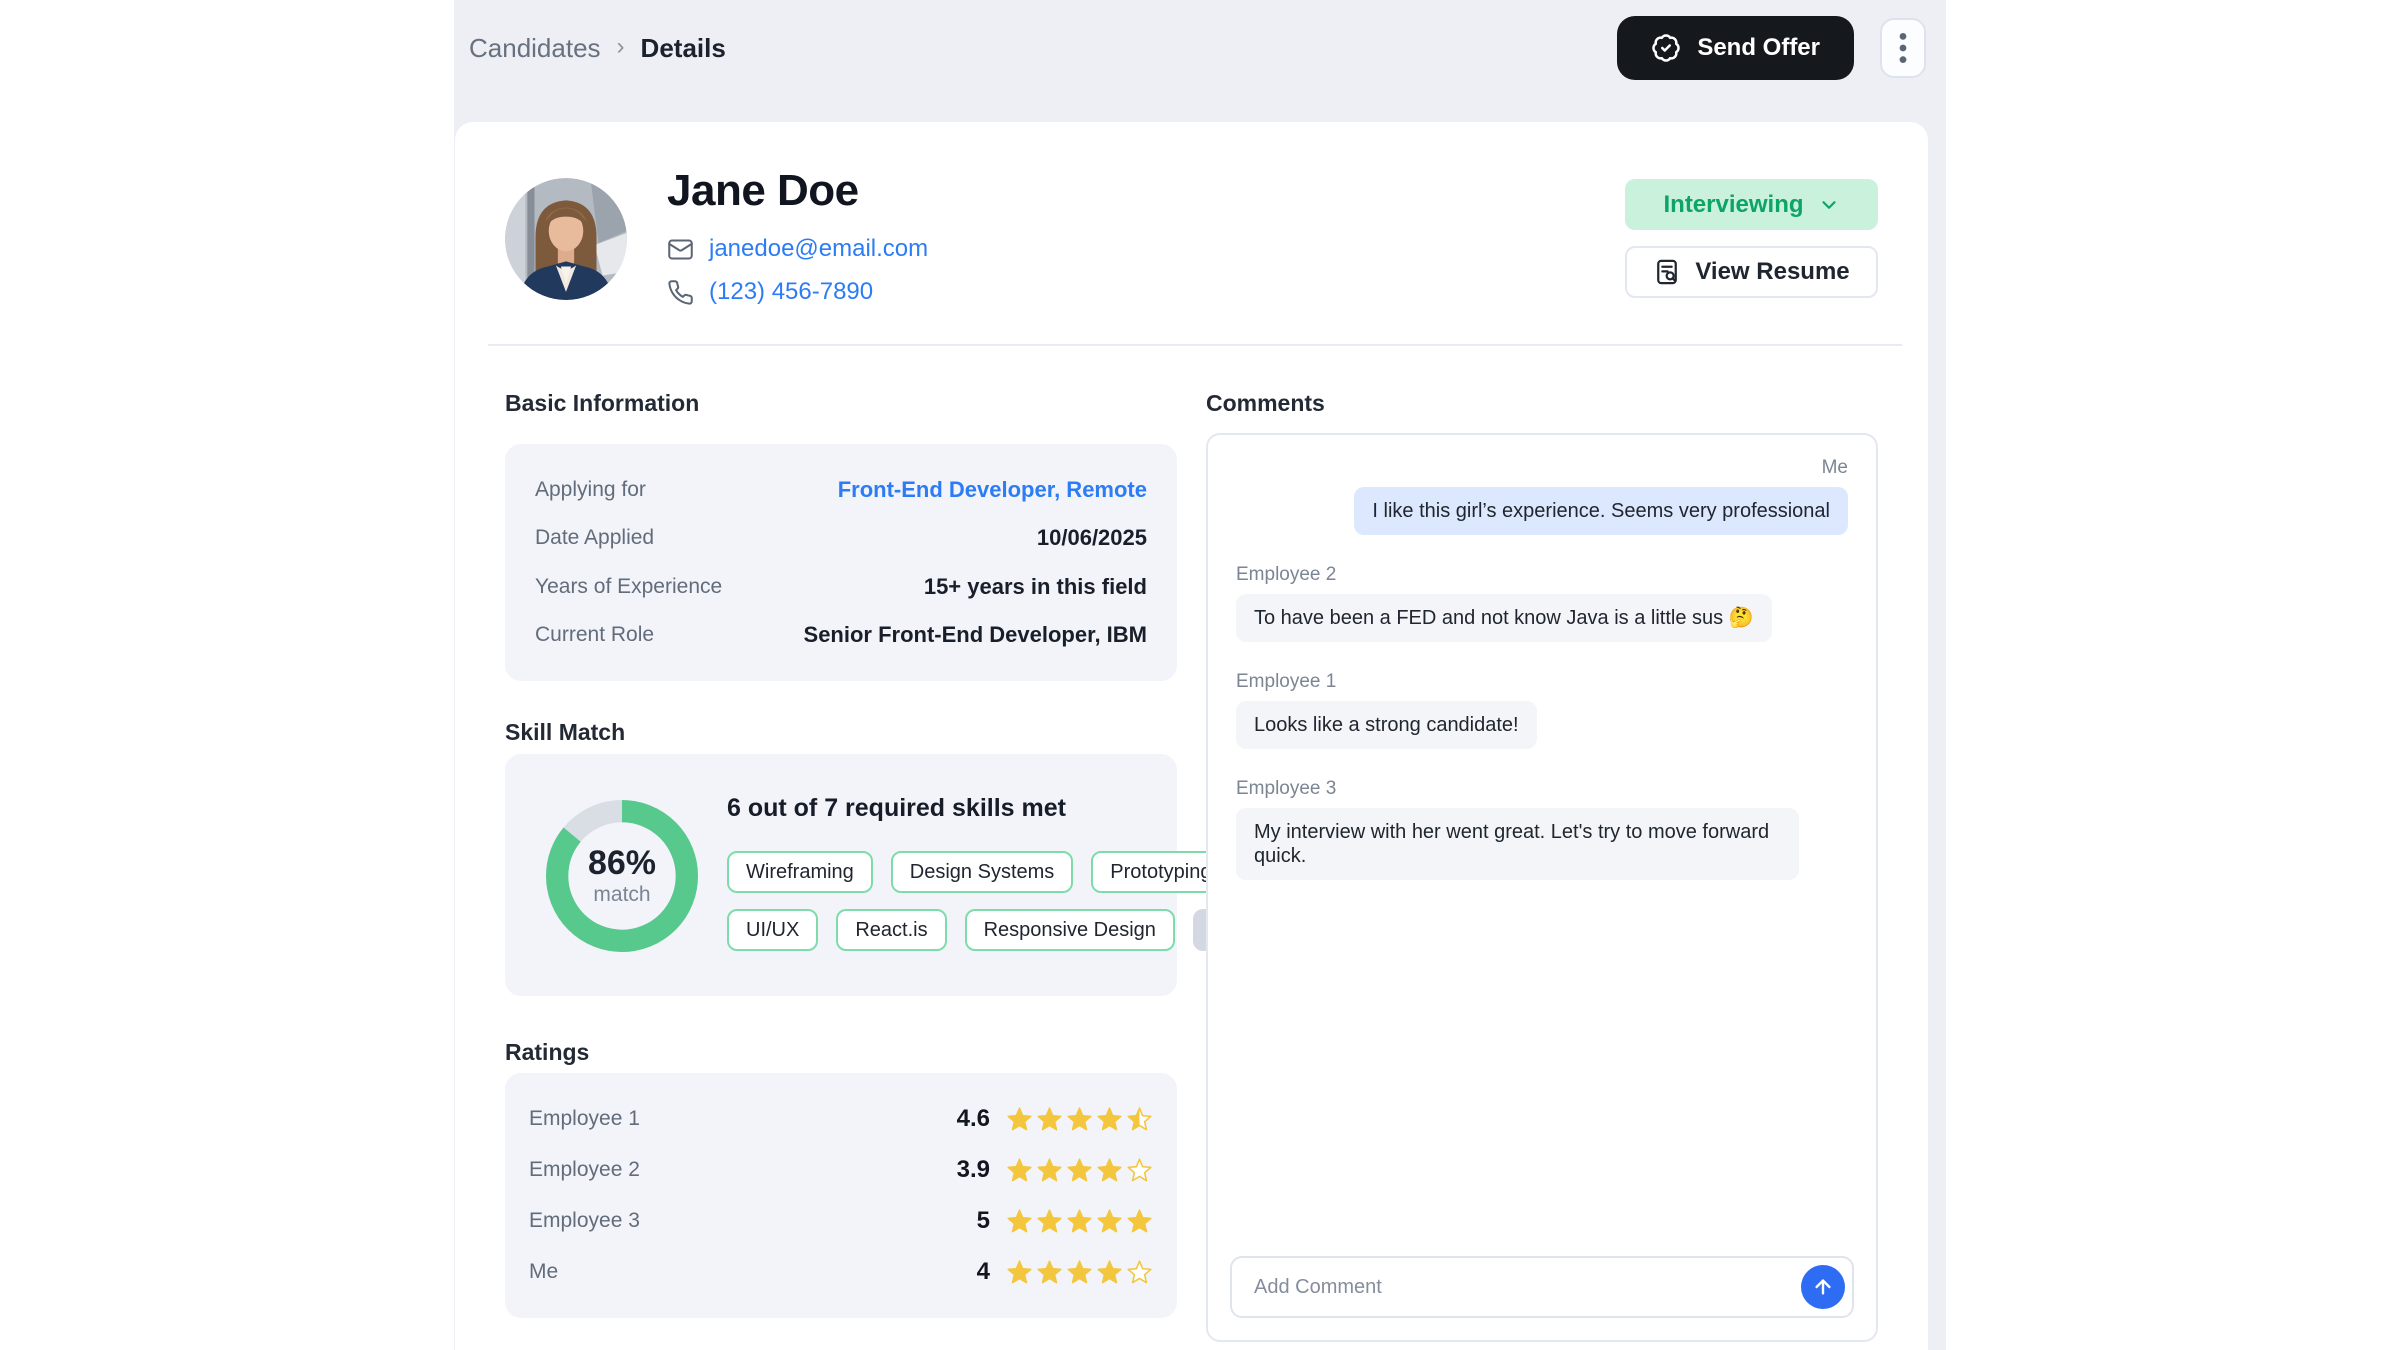 Image resolution: width=2400 pixels, height=1350 pixels. Describe the element at coordinates (680, 249) in the screenshot. I see `mail-icon` at that location.